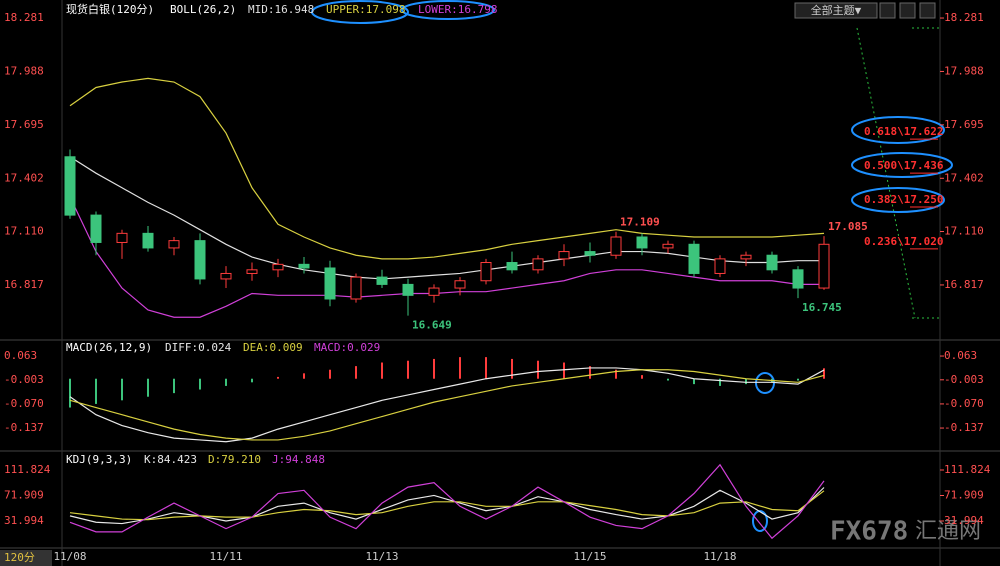 The width and height of the screenshot is (1000, 566). Describe the element at coordinates (432, 325) in the screenshot. I see `price-label: 16.649` at that location.